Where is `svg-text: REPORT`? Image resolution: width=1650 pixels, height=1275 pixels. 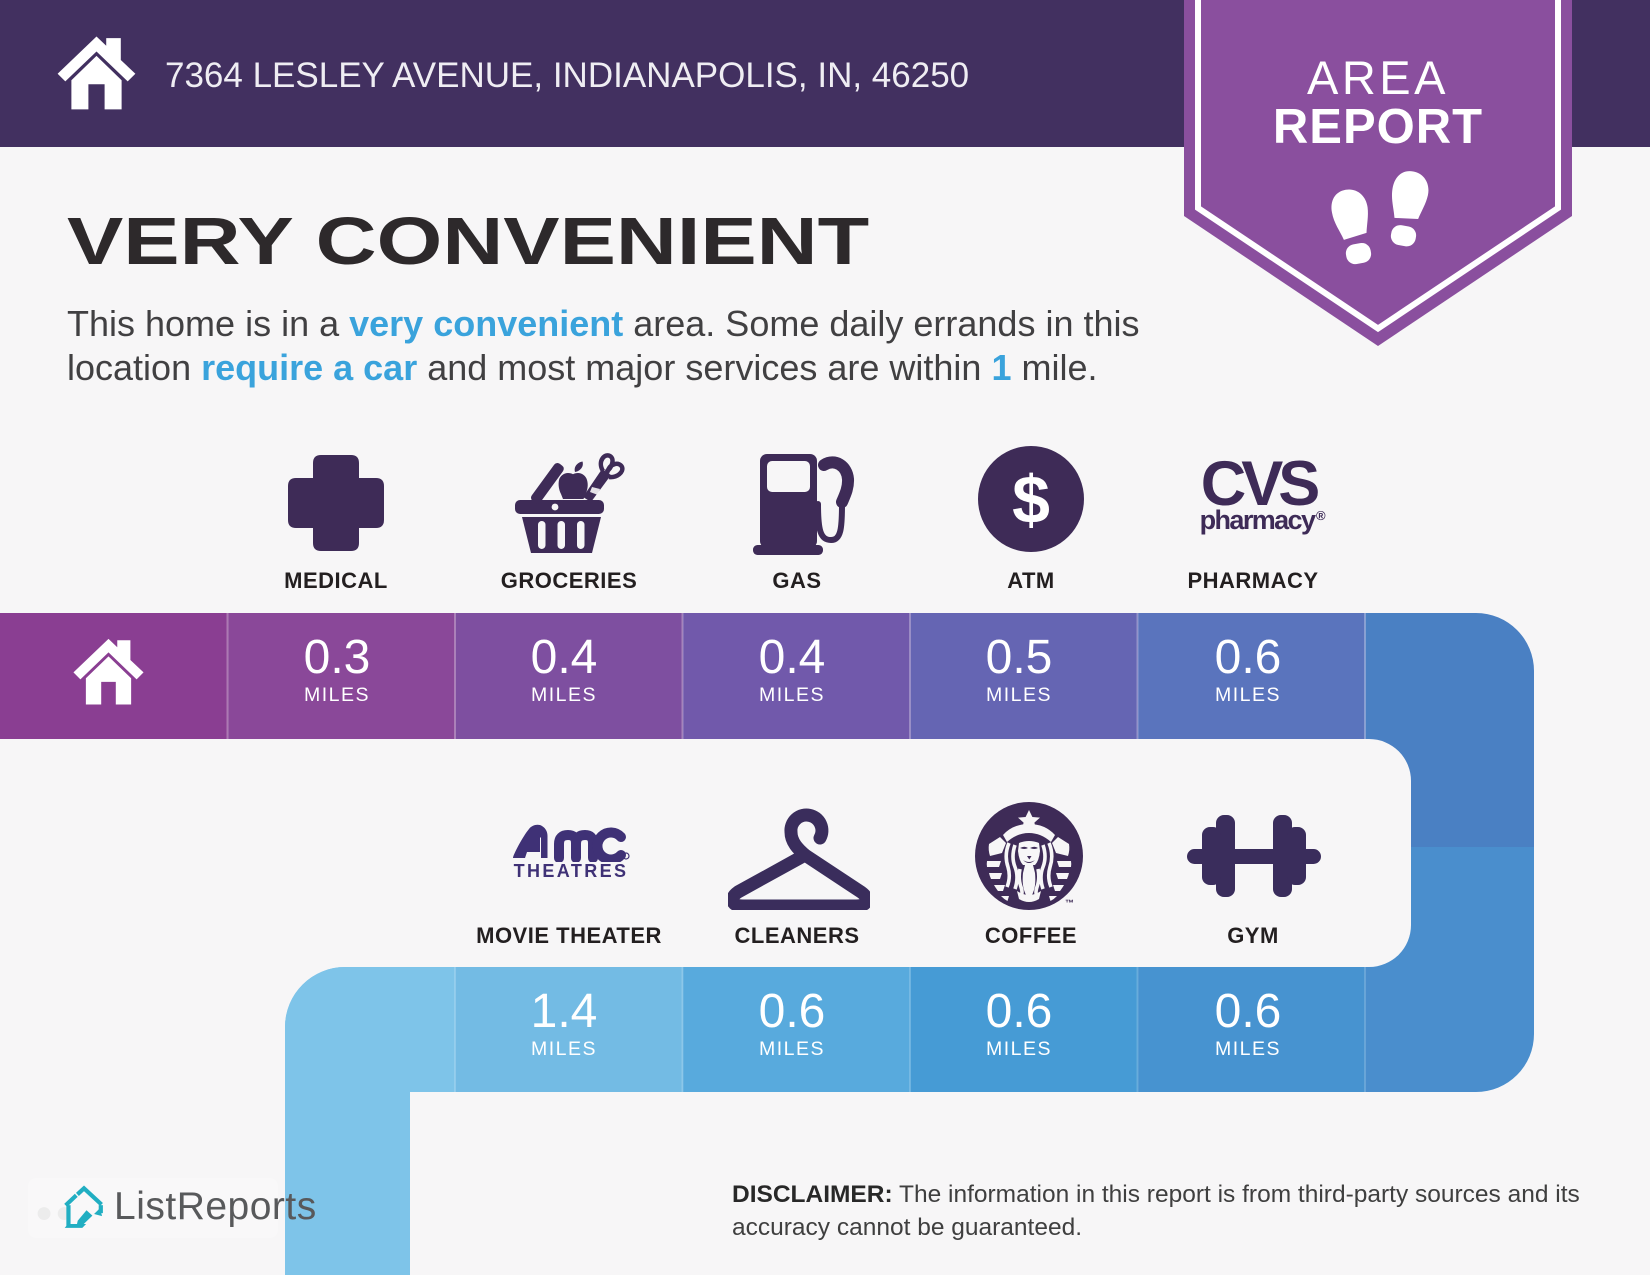 svg-text: REPORT is located at coordinates (1378, 127).